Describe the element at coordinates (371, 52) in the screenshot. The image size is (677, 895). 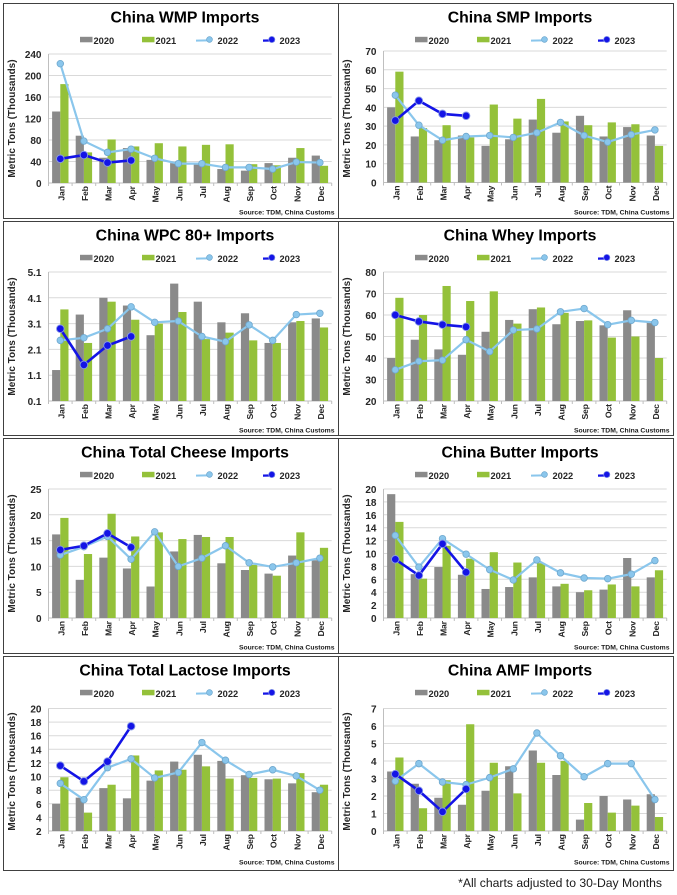
I see `svg-text: 70` at that location.